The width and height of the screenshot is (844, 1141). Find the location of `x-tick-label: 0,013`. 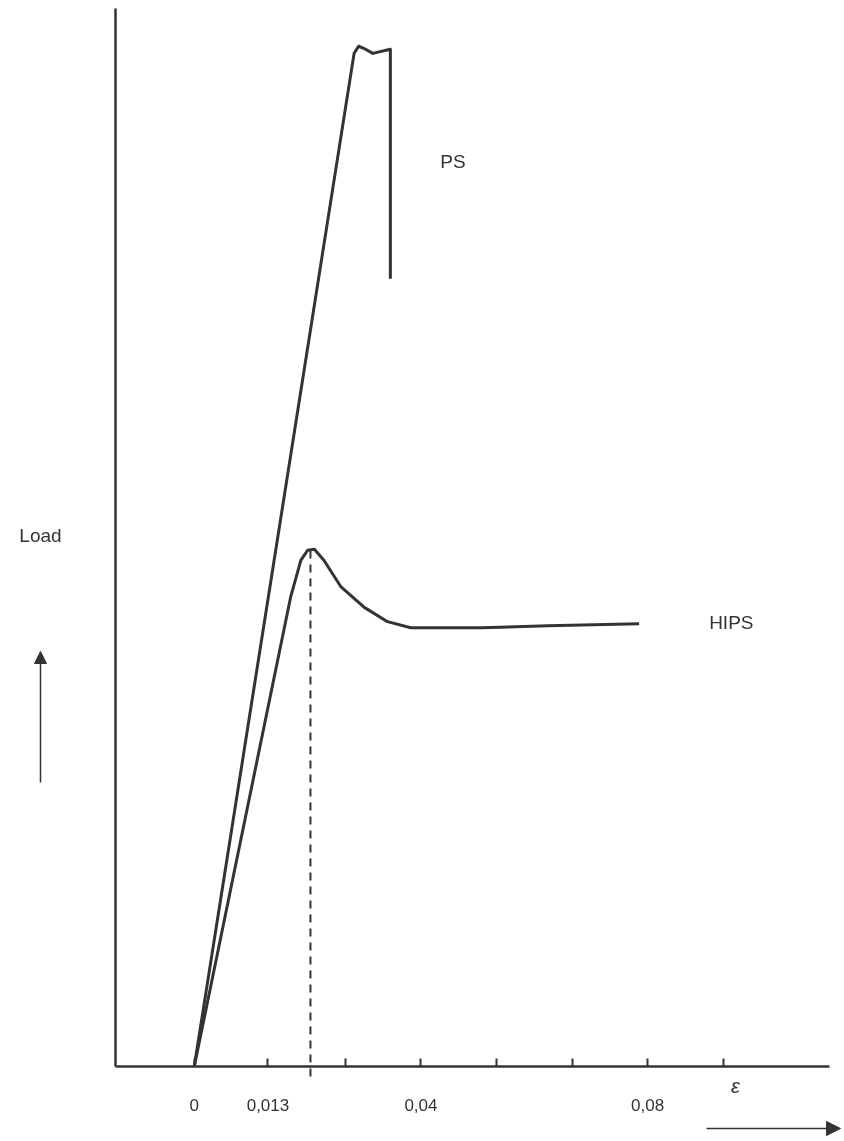

x-tick-label: 0,013 is located at coordinates (268, 1105).